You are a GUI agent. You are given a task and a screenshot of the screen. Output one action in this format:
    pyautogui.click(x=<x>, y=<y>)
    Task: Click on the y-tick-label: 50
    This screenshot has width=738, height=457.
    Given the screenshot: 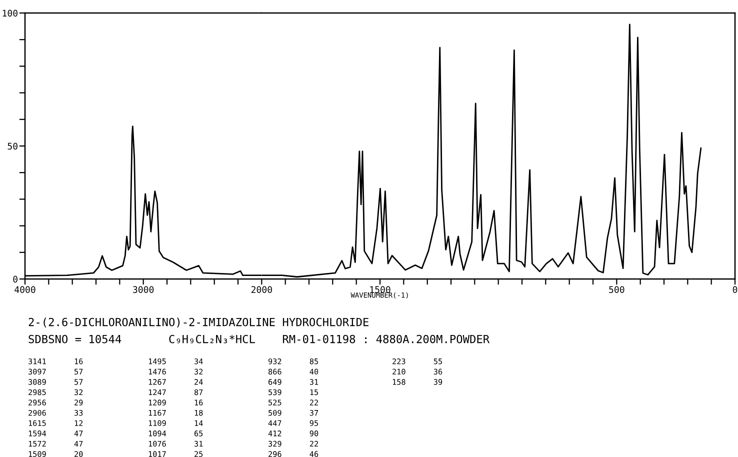 What is the action you would take?
    pyautogui.click(x=13, y=146)
    